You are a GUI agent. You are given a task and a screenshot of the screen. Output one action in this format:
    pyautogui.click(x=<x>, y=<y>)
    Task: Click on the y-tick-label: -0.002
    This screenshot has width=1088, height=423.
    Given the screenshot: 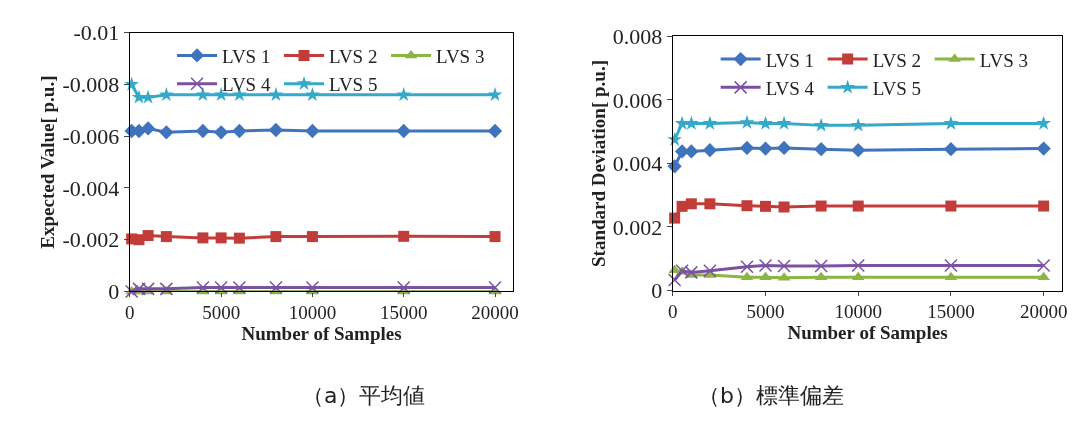 What is the action you would take?
    pyautogui.click(x=91, y=240)
    